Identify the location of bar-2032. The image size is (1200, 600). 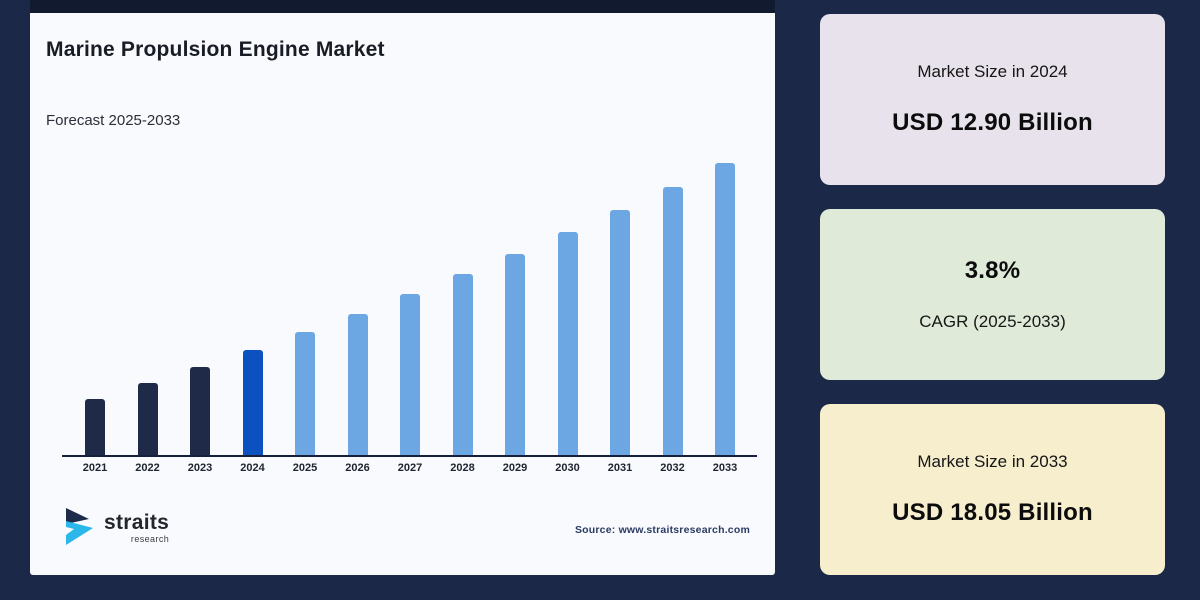
(672, 321).